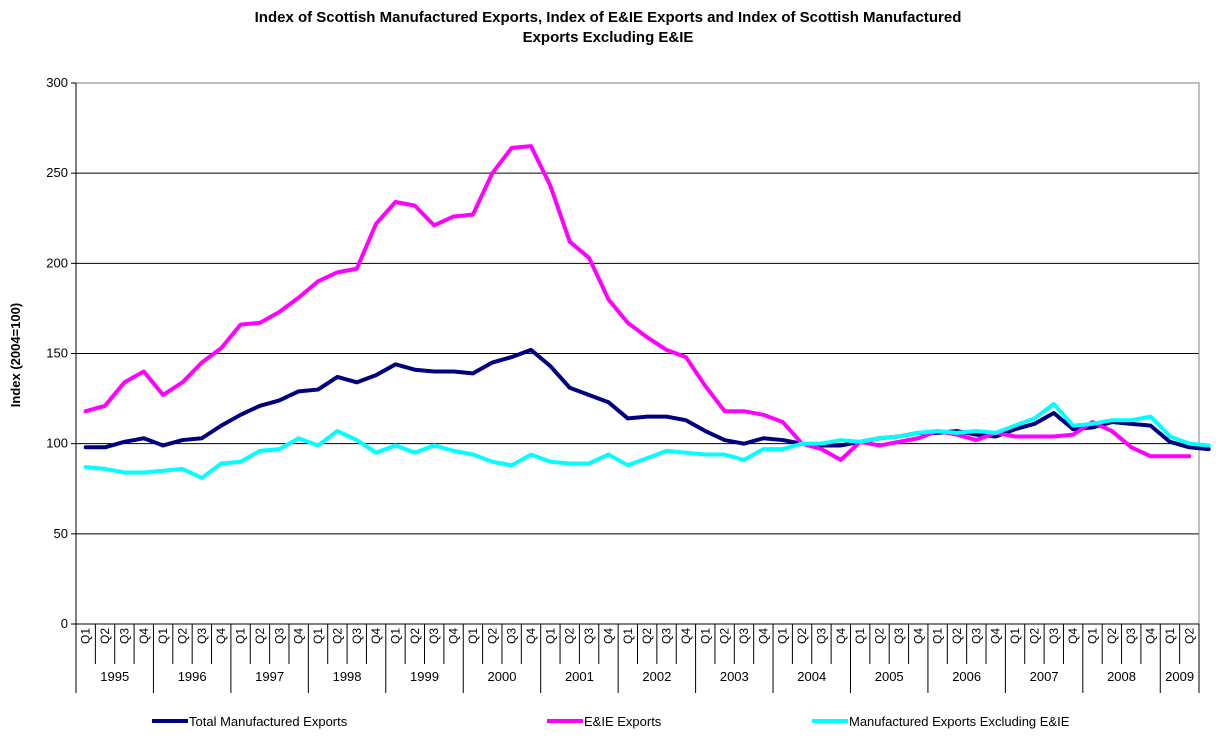 This screenshot has height=742, width=1216. Describe the element at coordinates (61, 533) in the screenshot. I see `y-tick-label: 50` at that location.